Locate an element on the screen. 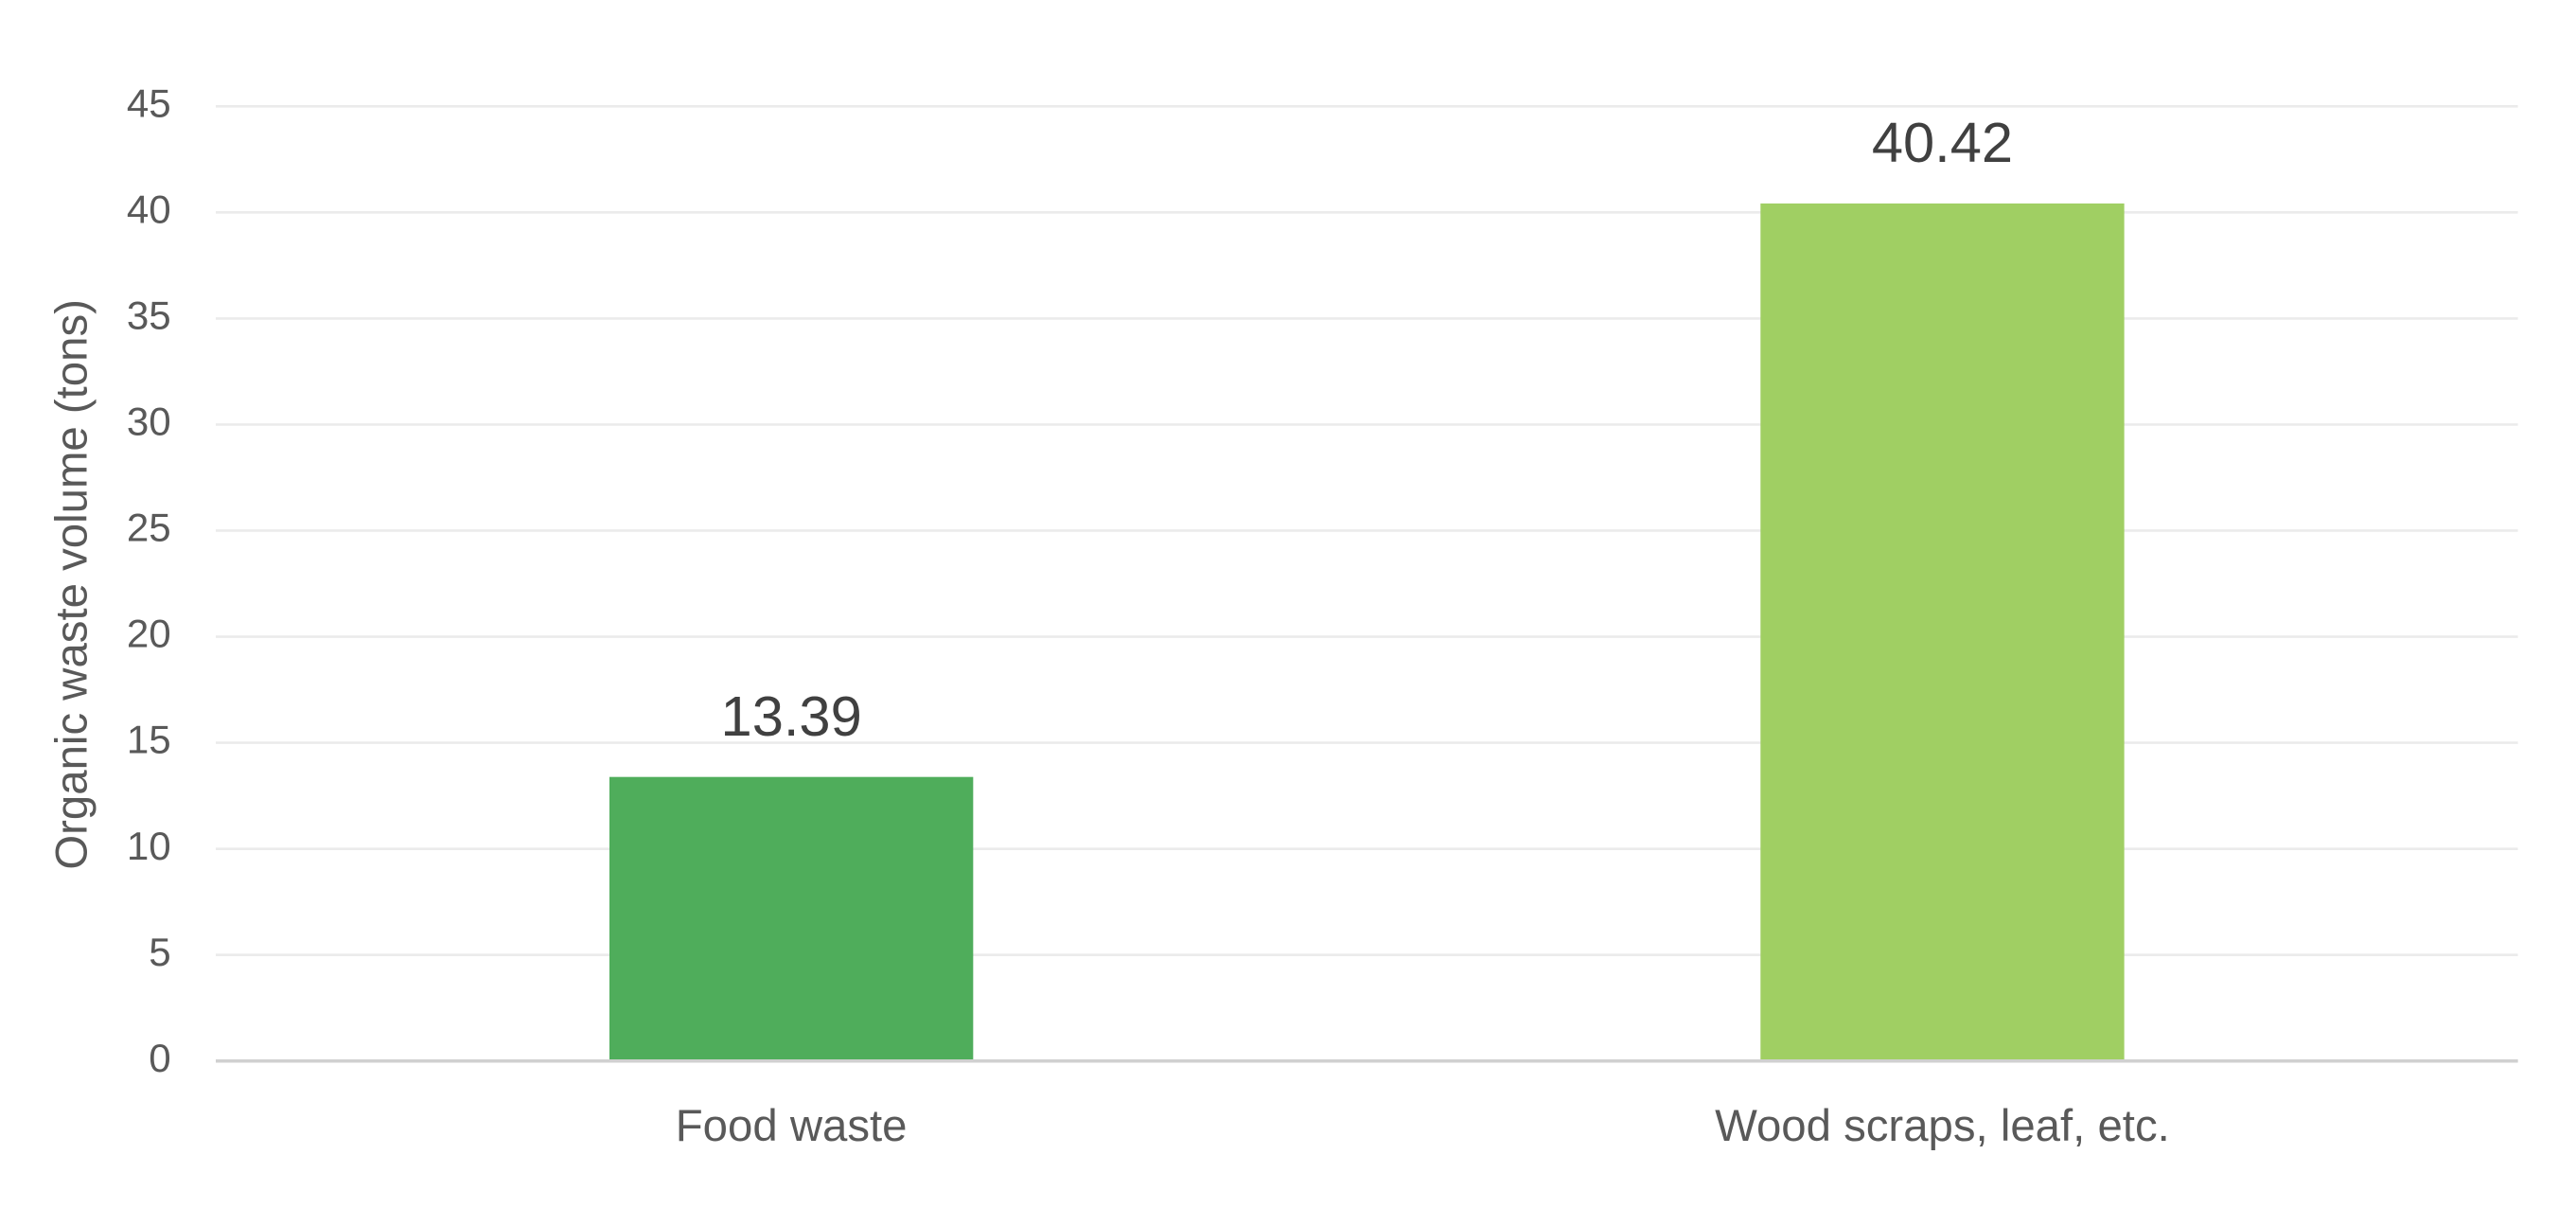 The height and width of the screenshot is (1208, 2576). x-tick-label: Wood scraps, leaf, etc. is located at coordinates (1942, 1126).